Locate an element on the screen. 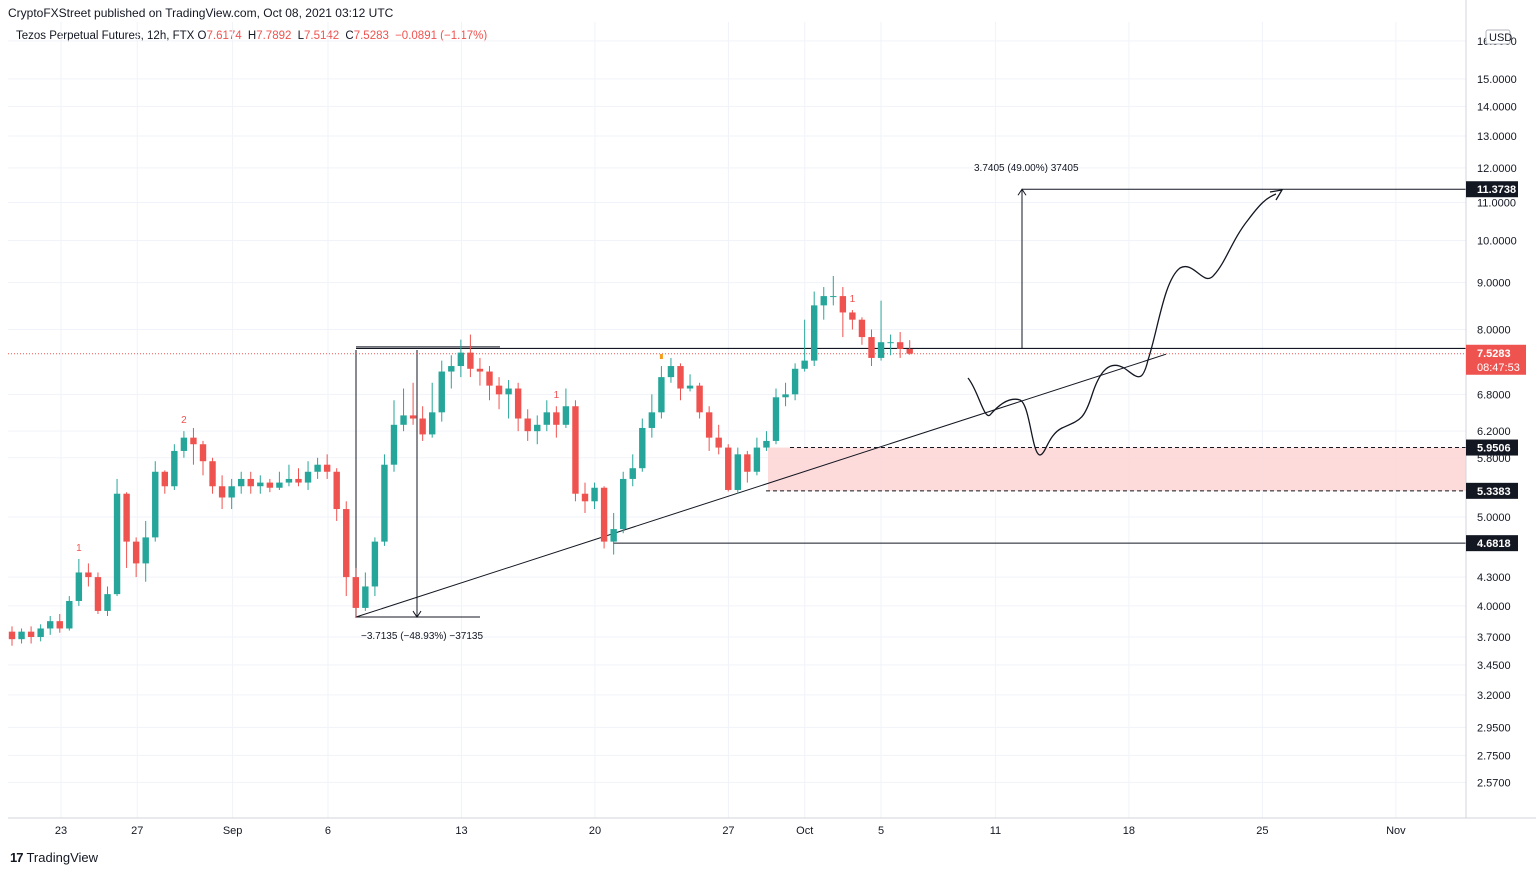 The width and height of the screenshot is (1536, 873). y-tick-label: 9.0000 is located at coordinates (1494, 284).